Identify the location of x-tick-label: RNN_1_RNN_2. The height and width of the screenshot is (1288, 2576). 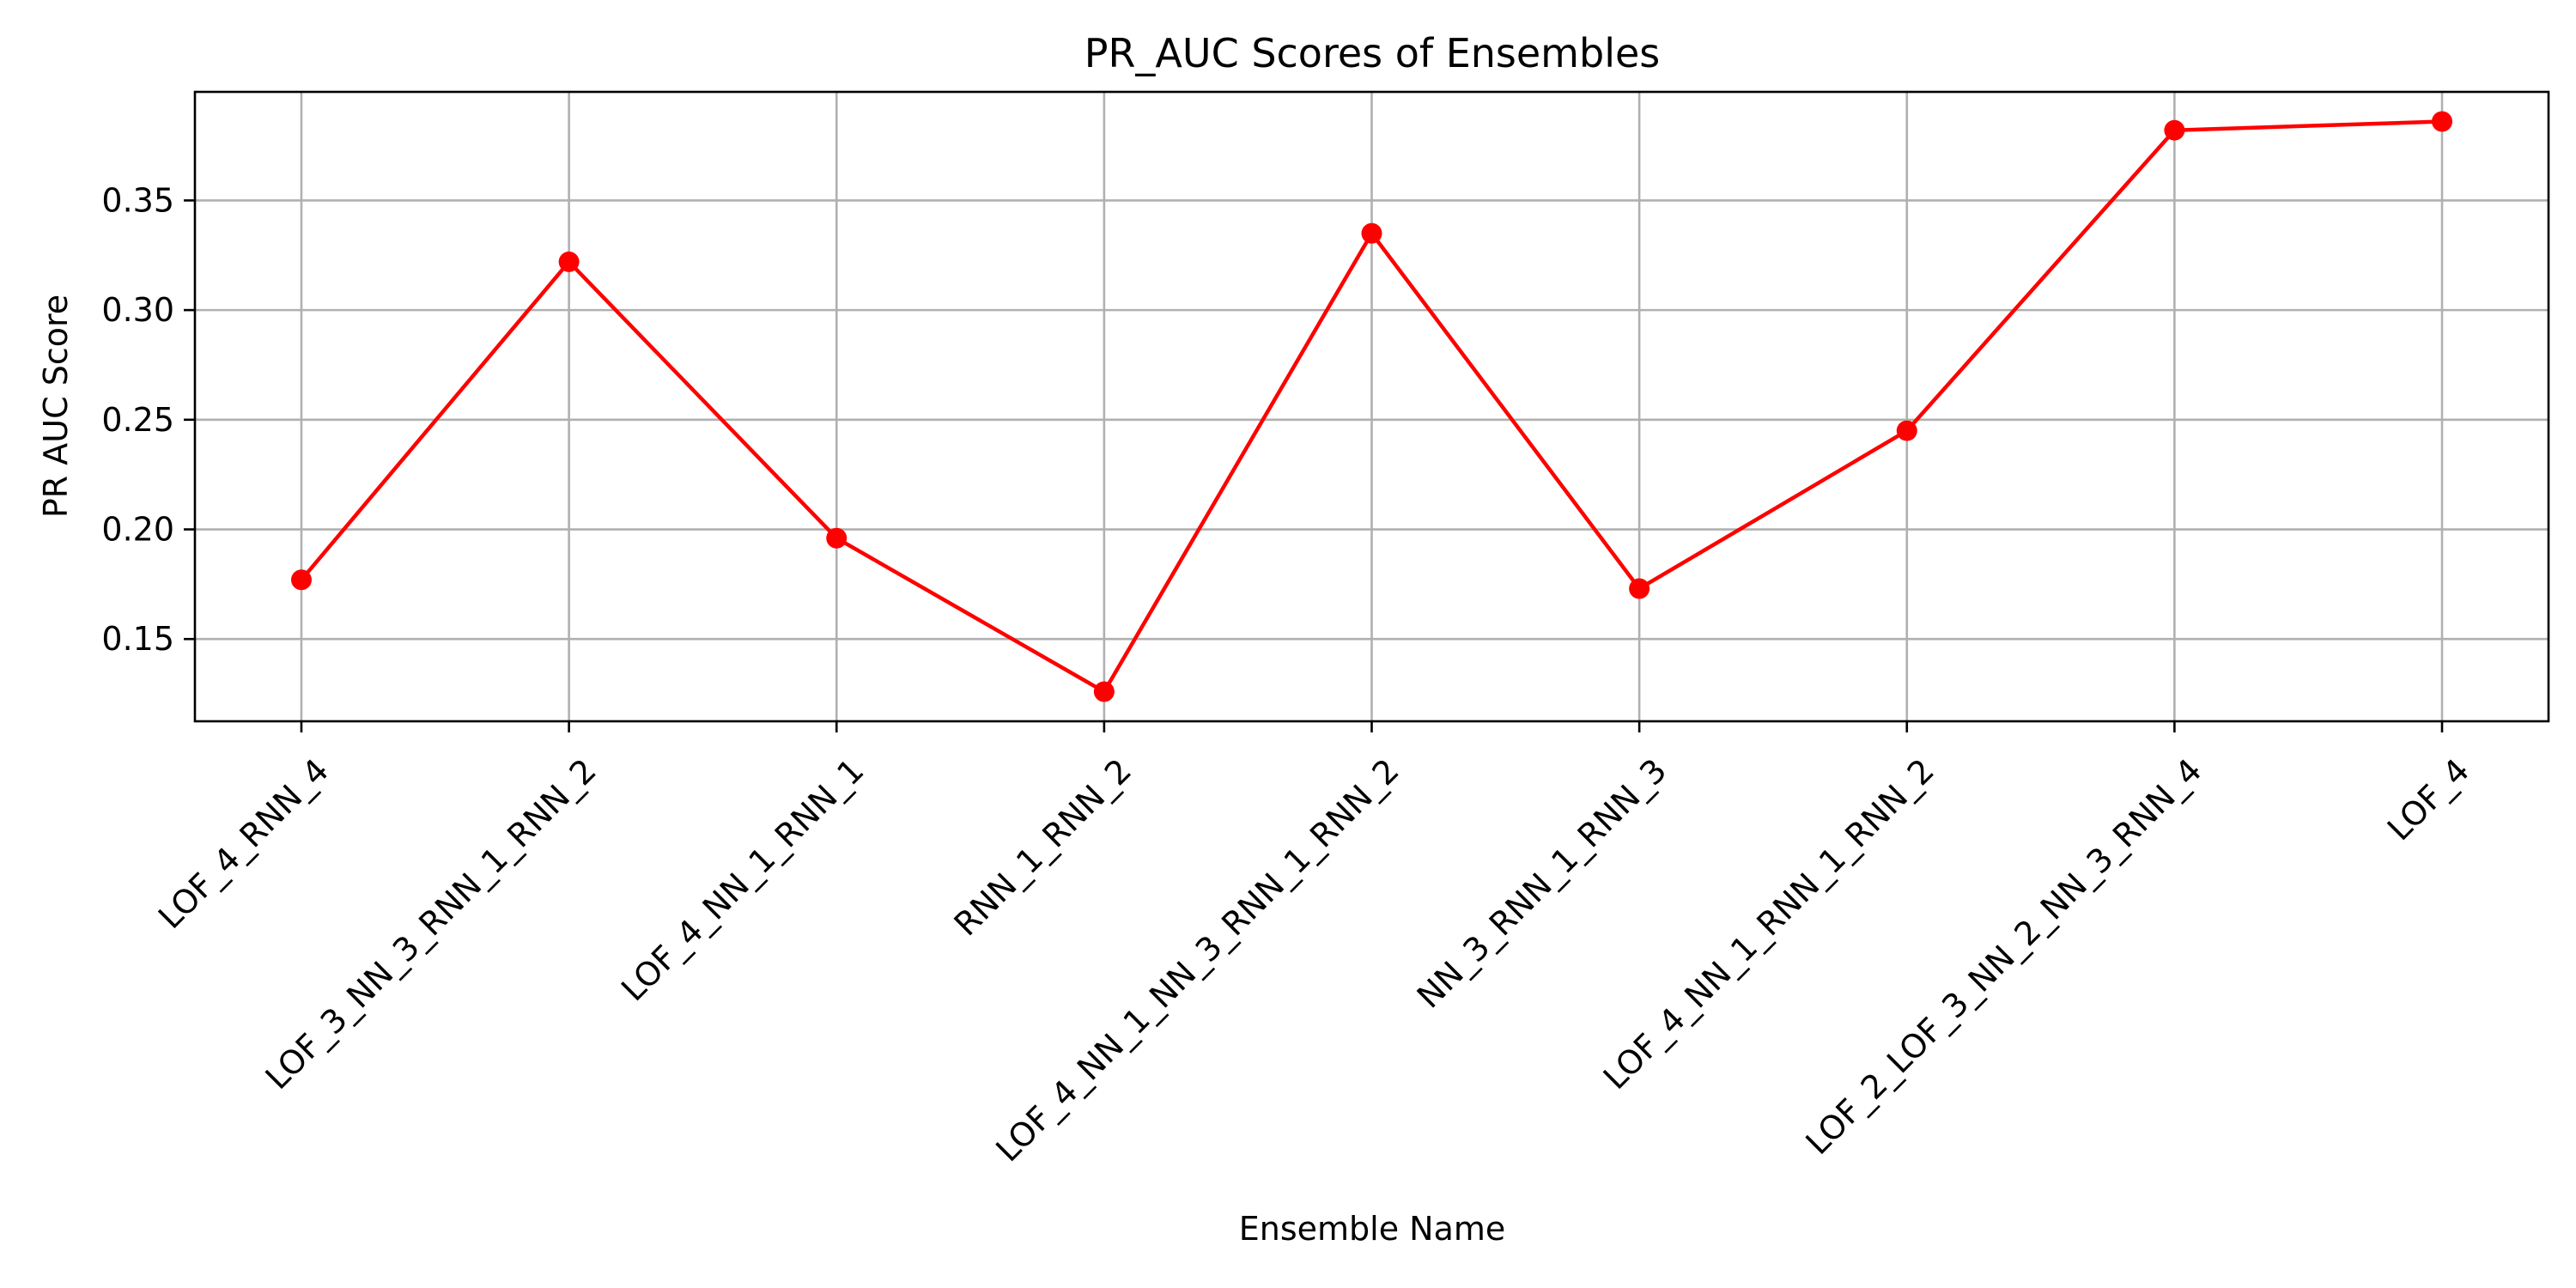
(1043, 847).